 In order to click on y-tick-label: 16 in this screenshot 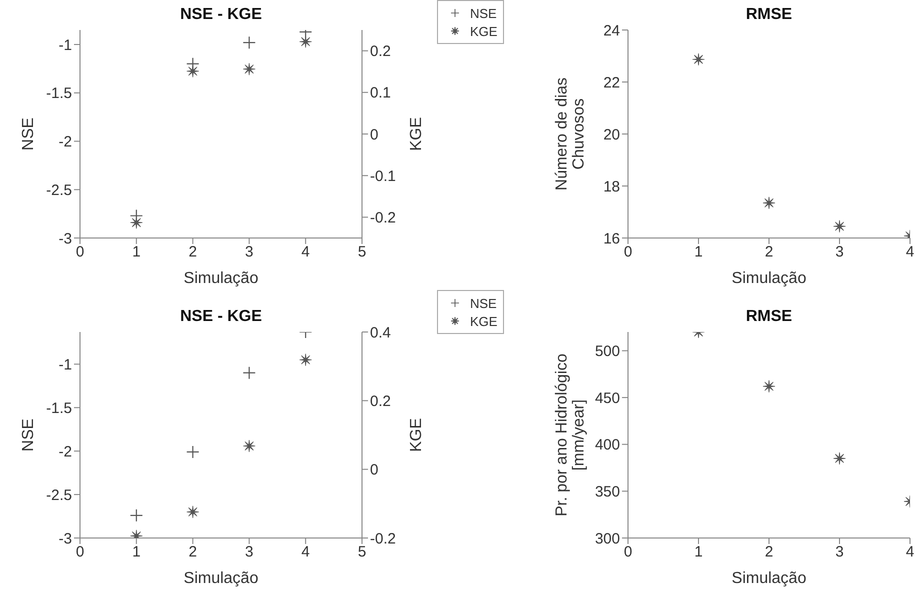, I will do `click(611, 239)`.